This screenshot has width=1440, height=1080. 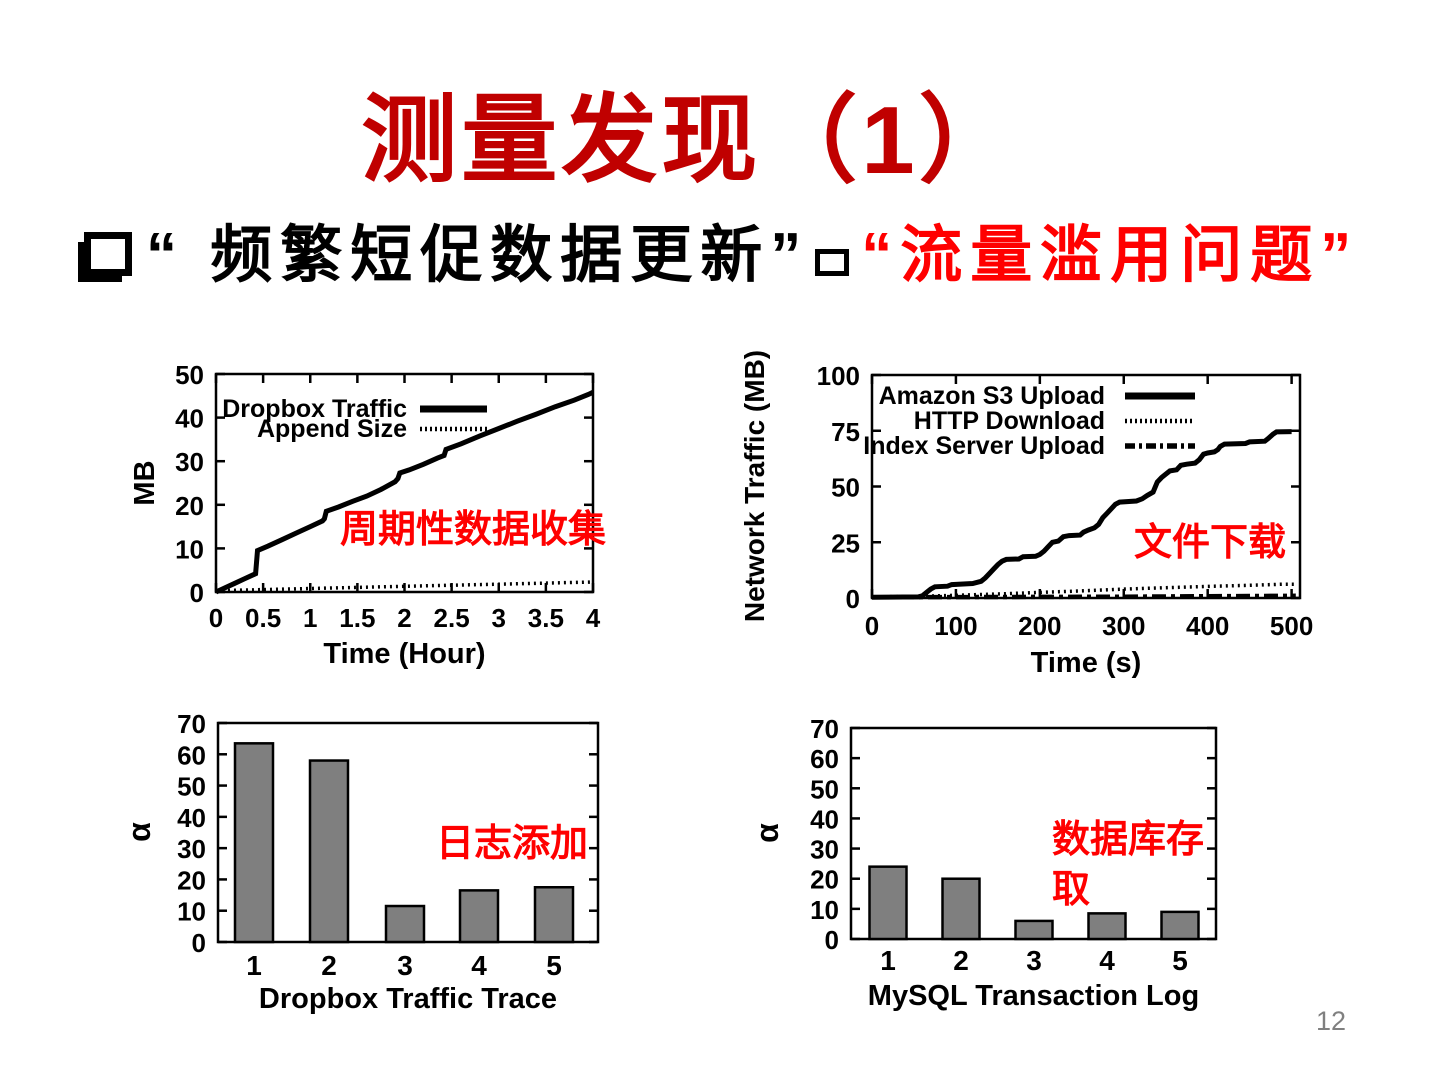 I want to click on series-index-server-upload, so click(x=1083, y=596).